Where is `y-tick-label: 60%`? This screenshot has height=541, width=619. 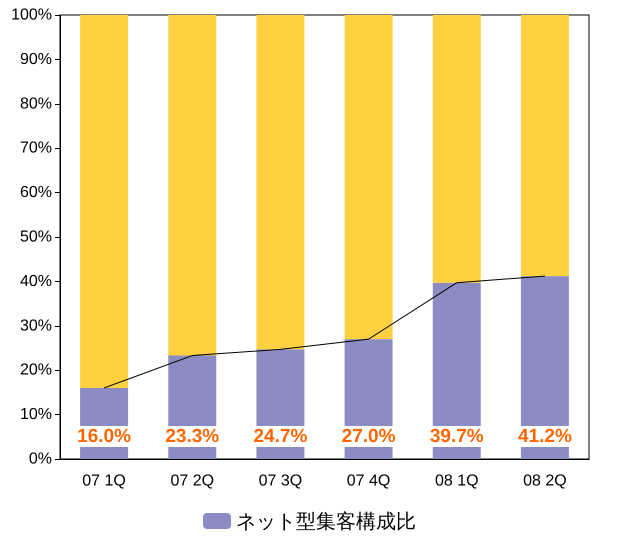 y-tick-label: 60% is located at coordinates (36, 193).